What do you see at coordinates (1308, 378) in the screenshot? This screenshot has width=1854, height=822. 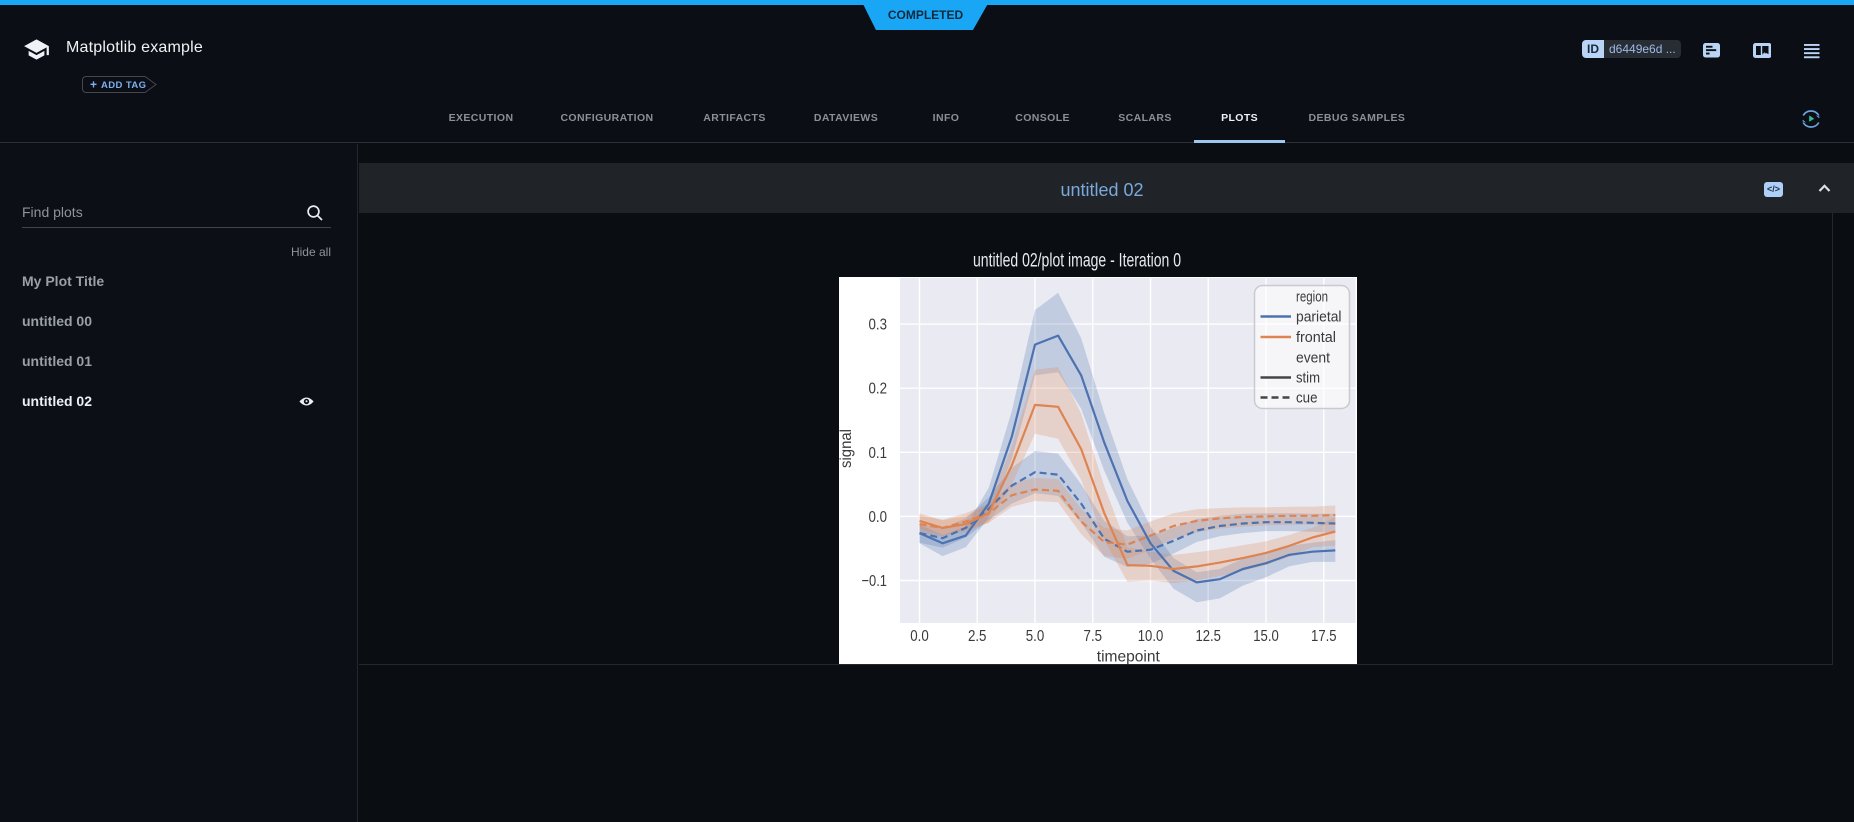 I see `svg-text: stim` at bounding box center [1308, 378].